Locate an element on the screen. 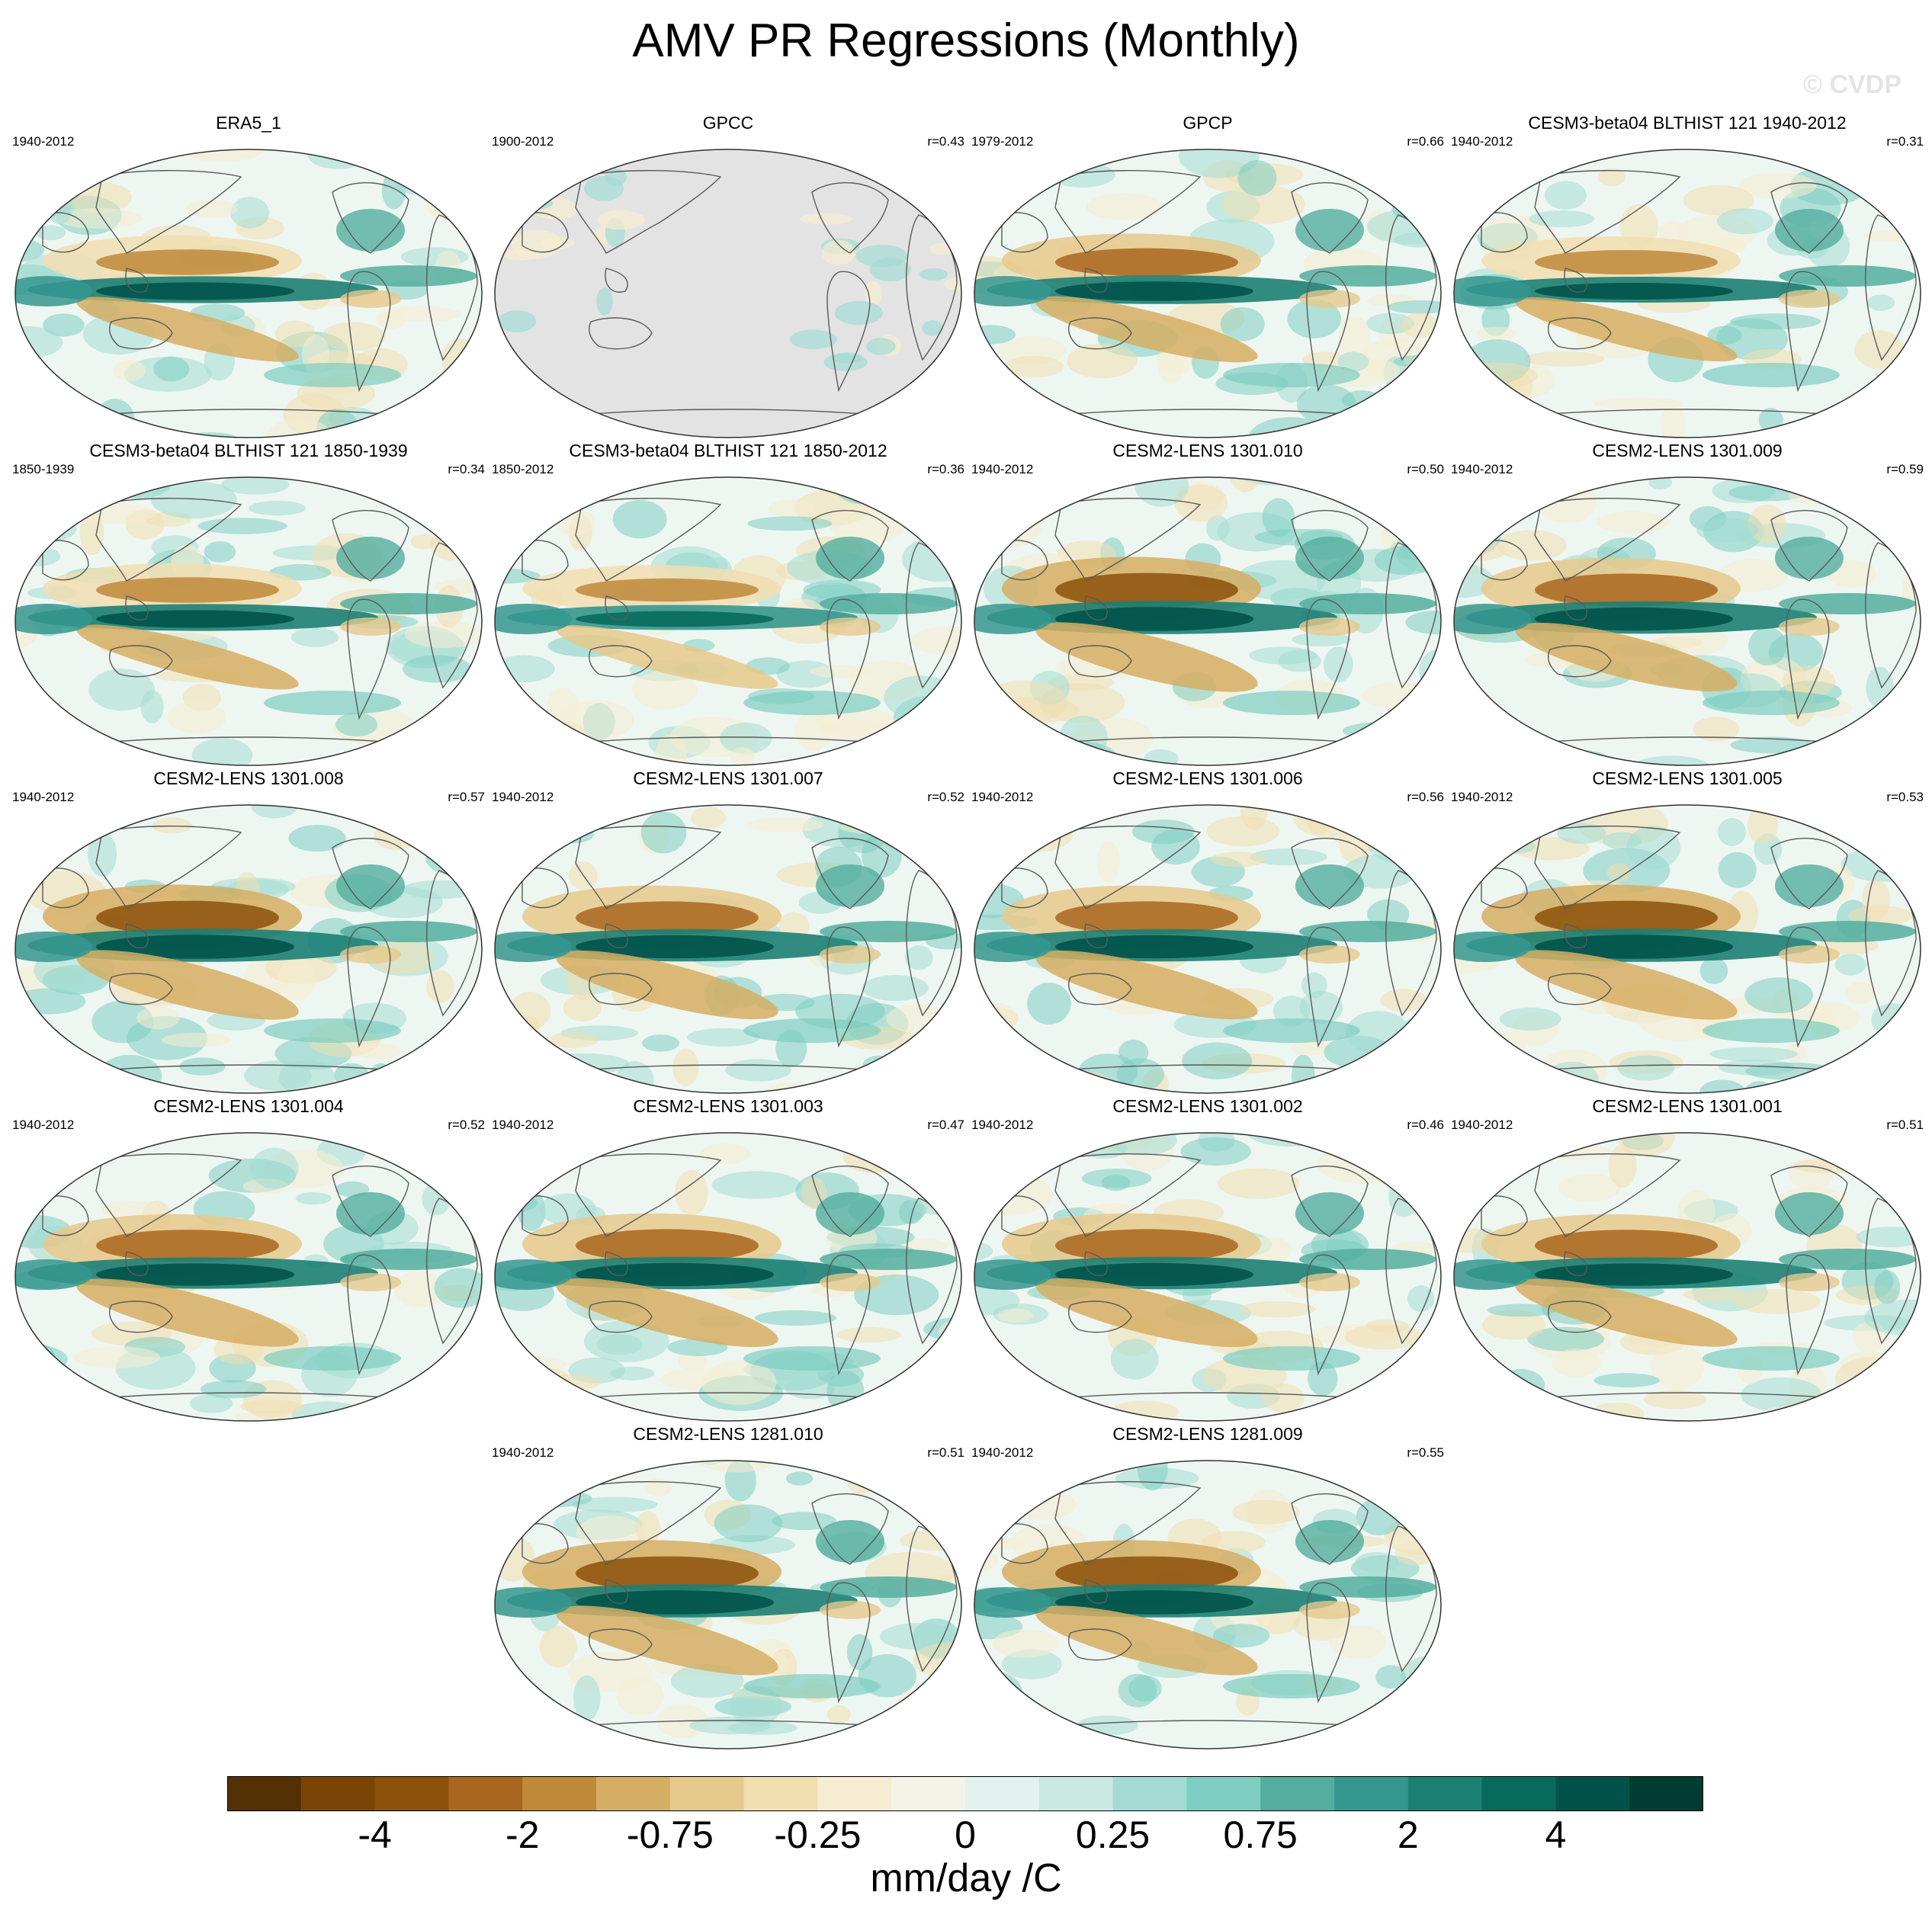  panel-years: 1940-2012 is located at coordinates (44, 797).